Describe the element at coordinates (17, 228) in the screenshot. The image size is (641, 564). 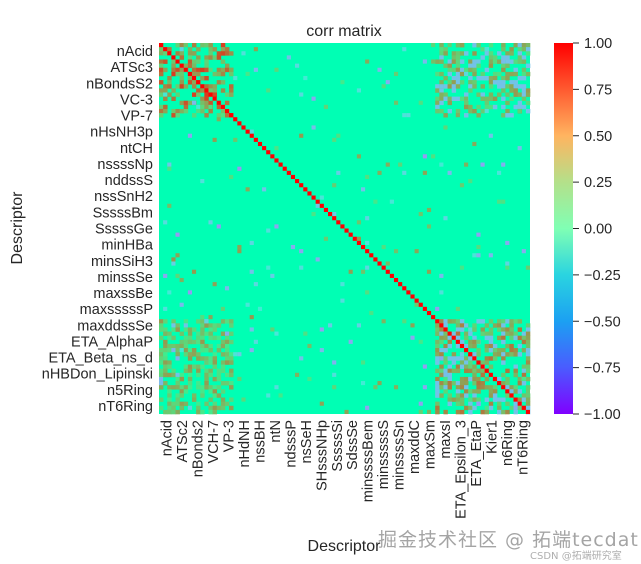
I see `y-axis-label: Descriptor` at that location.